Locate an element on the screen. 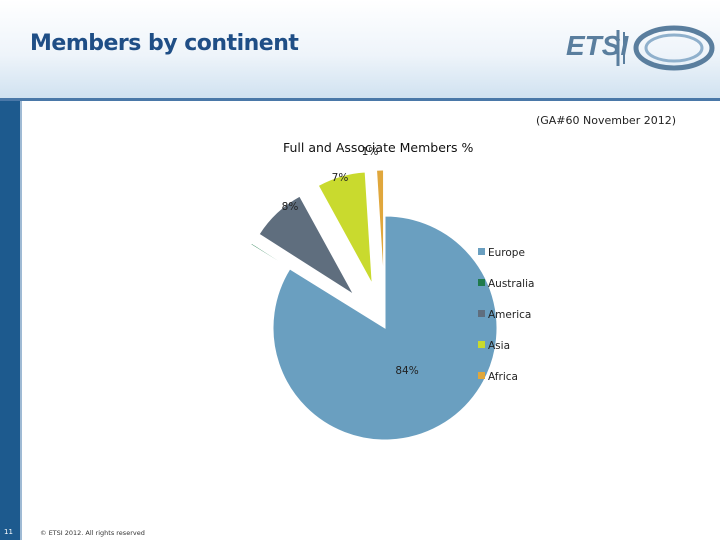 The height and width of the screenshot is (540, 720). data-label-asia: 7% is located at coordinates (340, 178).